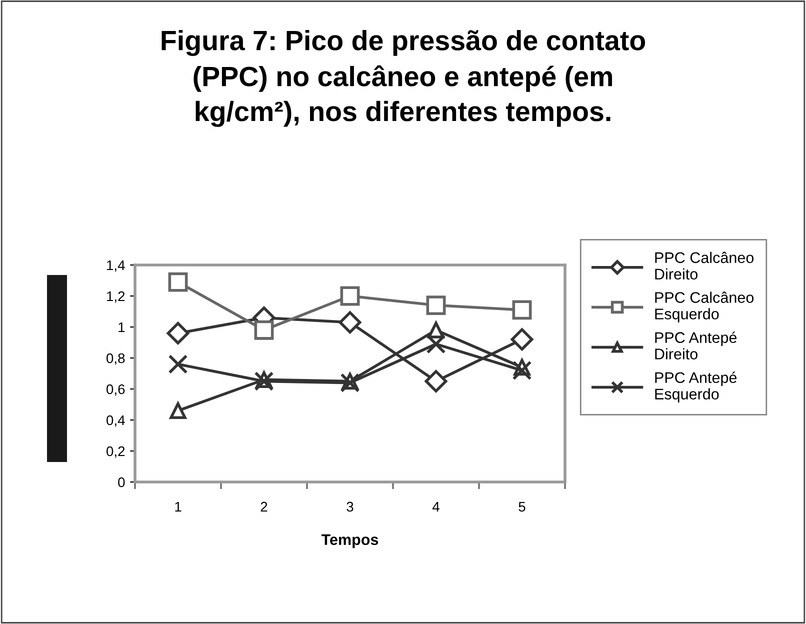 The height and width of the screenshot is (624, 806). I want to click on y-tick-label: 0,2, so click(115, 452).